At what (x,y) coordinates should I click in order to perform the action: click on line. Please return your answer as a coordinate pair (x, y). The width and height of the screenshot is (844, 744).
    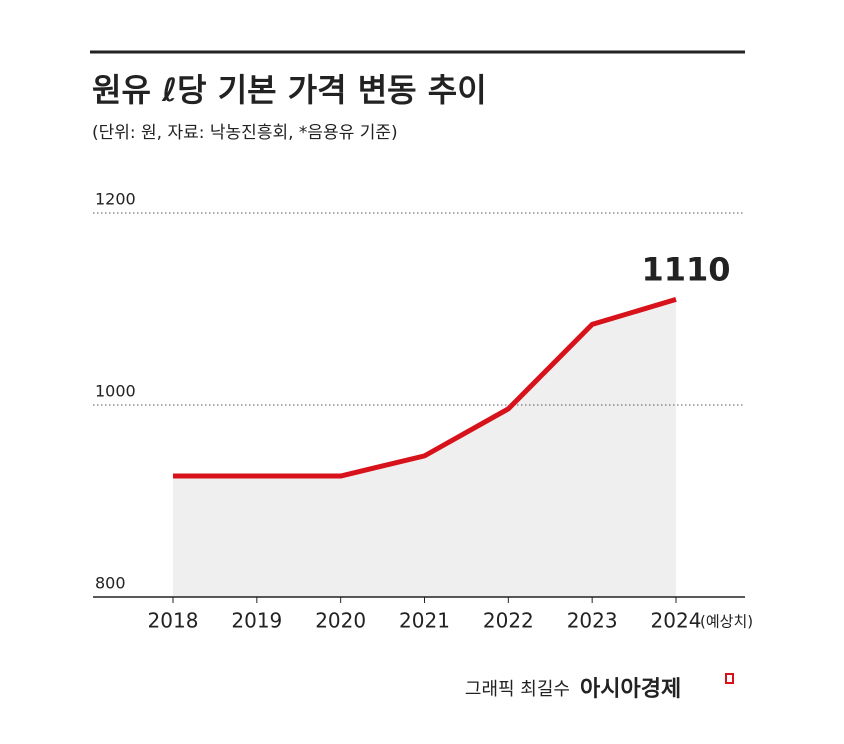
    Looking at the image, I should click on (425, 388).